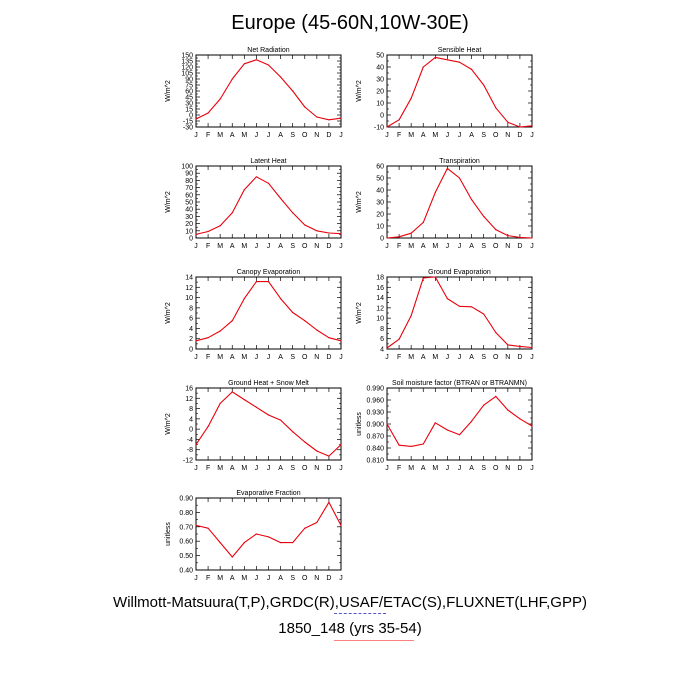 The height and width of the screenshot is (700, 700). Describe the element at coordinates (459, 383) in the screenshot. I see `panel-title: Soil moisture factor (BTRAN or BTRANMN)` at that location.